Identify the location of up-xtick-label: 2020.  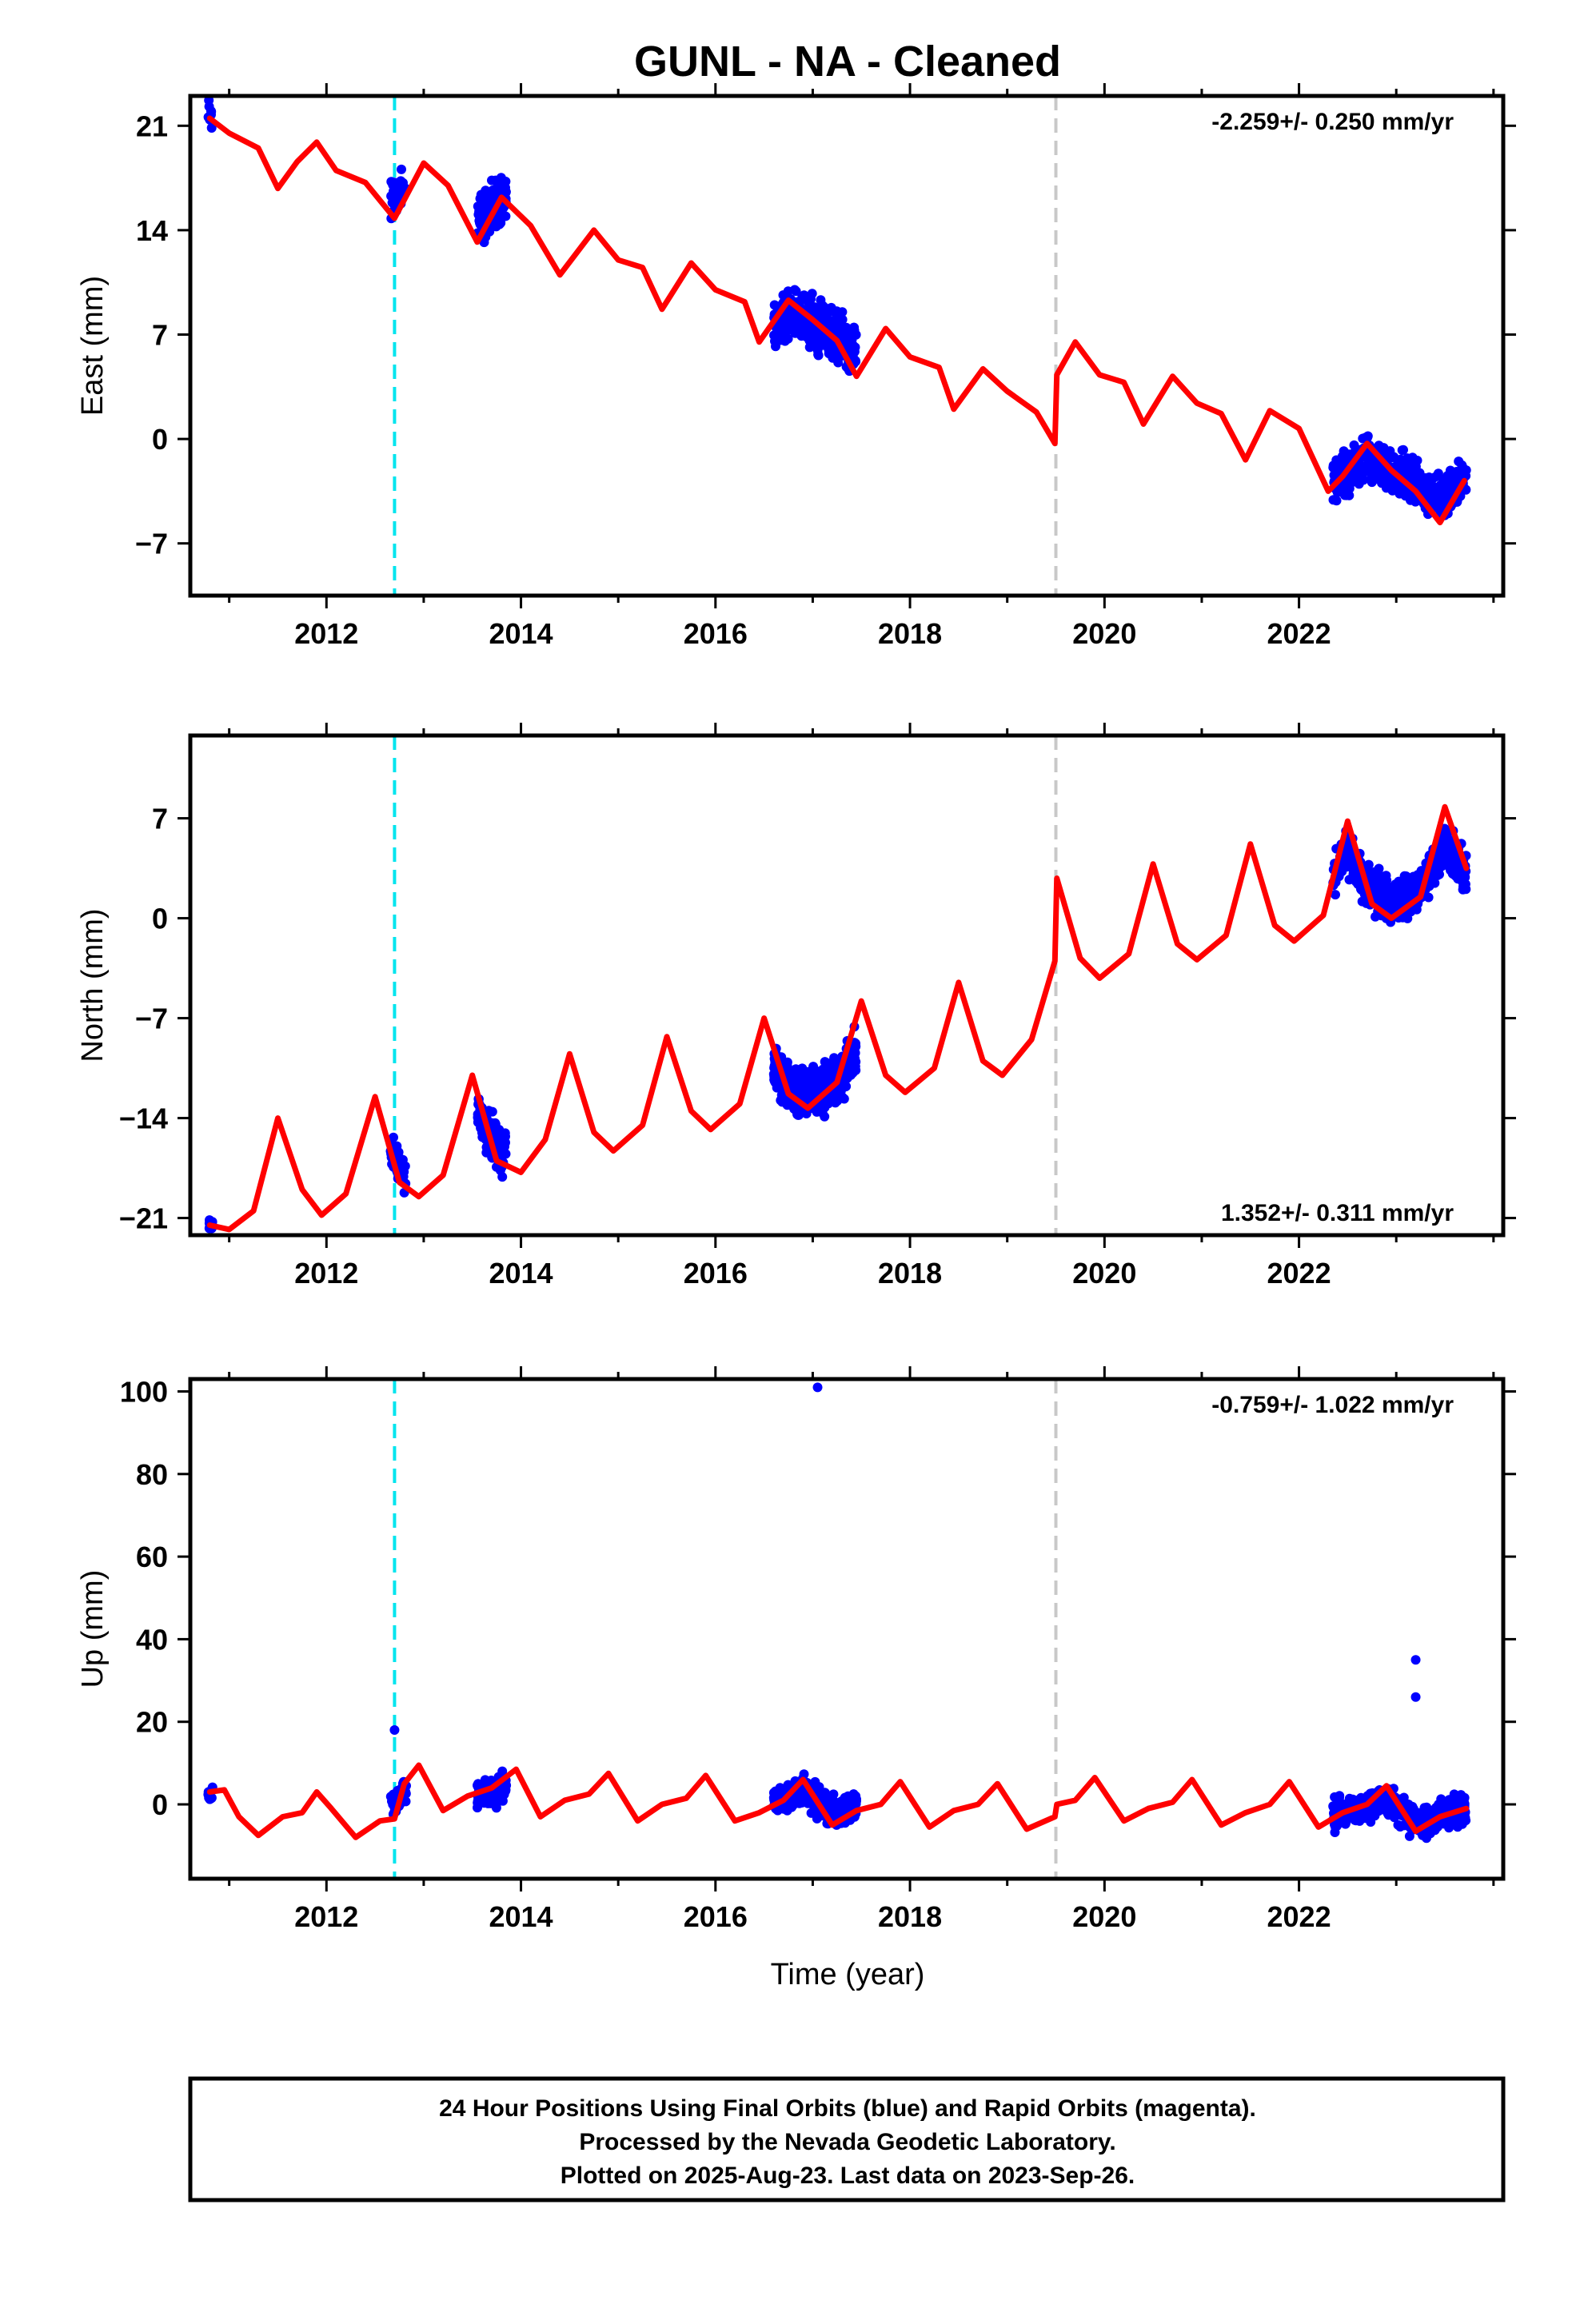
(1104, 1917).